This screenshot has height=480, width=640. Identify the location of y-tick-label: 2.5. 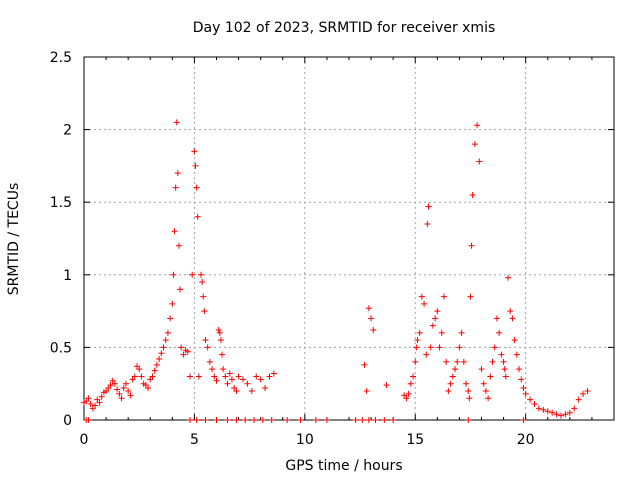
(61, 58).